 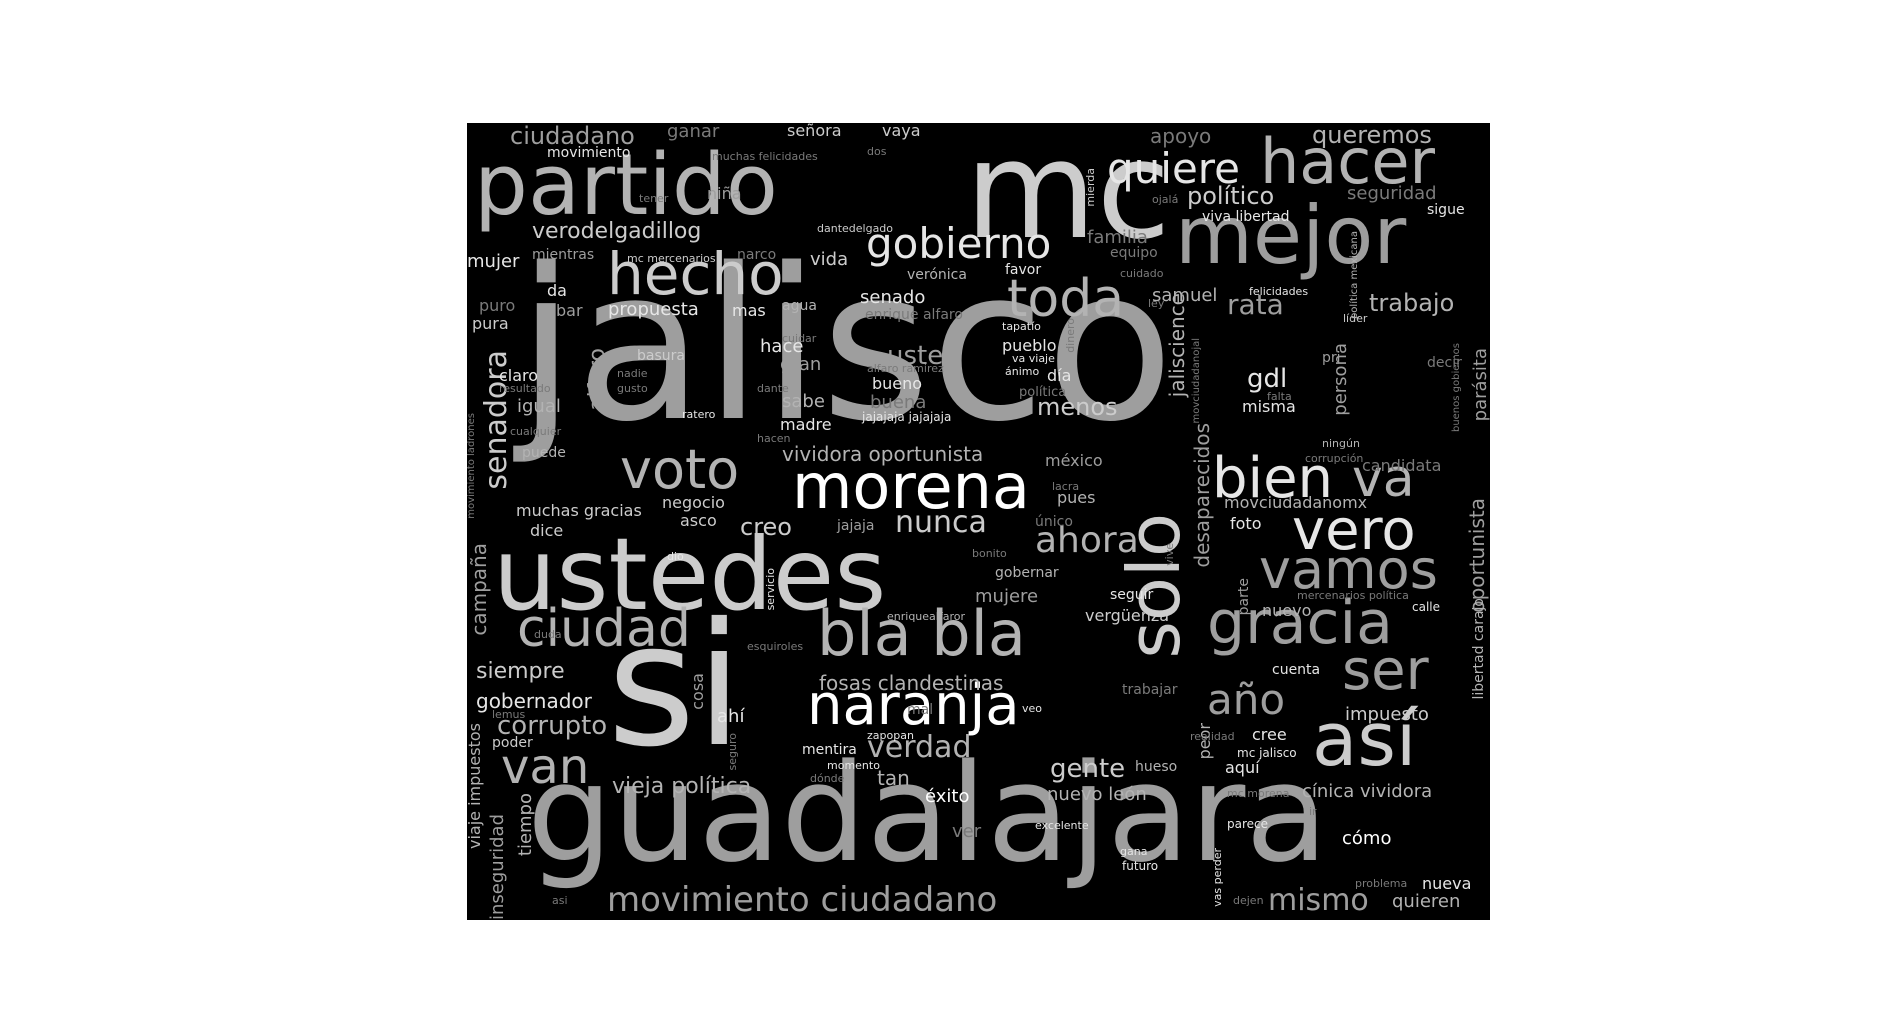 I want to click on word-movciudadanojal: movciudadanojal, so click(x=1196, y=381).